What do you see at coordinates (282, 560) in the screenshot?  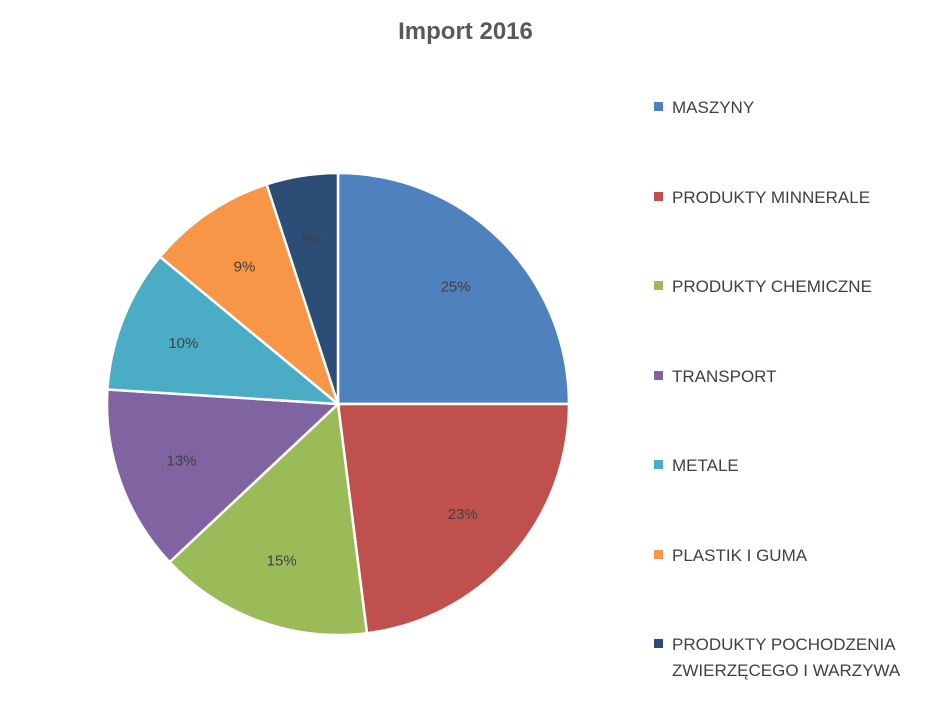 I see `slice-data-label-2: 15%` at bounding box center [282, 560].